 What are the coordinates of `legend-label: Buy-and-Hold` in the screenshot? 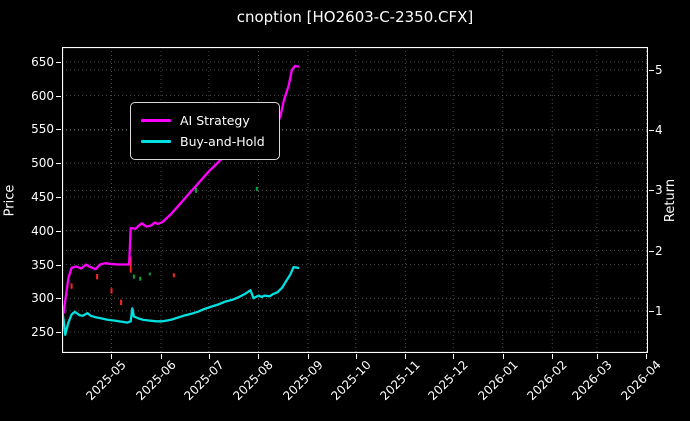 It's located at (222, 141).